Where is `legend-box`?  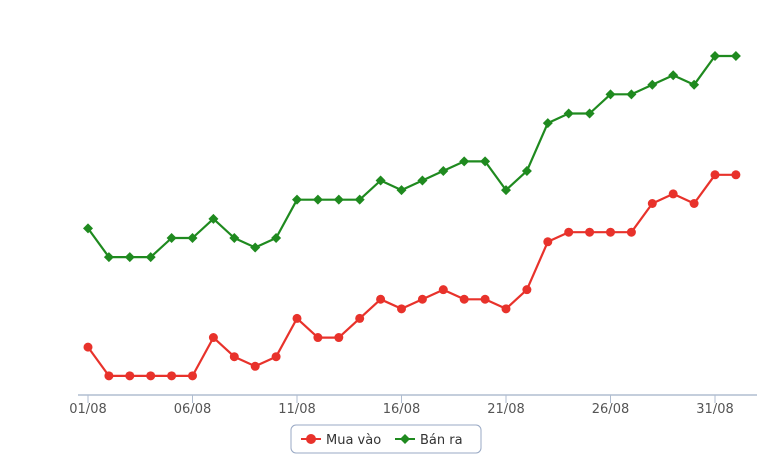
legend-box is located at coordinates (386, 439).